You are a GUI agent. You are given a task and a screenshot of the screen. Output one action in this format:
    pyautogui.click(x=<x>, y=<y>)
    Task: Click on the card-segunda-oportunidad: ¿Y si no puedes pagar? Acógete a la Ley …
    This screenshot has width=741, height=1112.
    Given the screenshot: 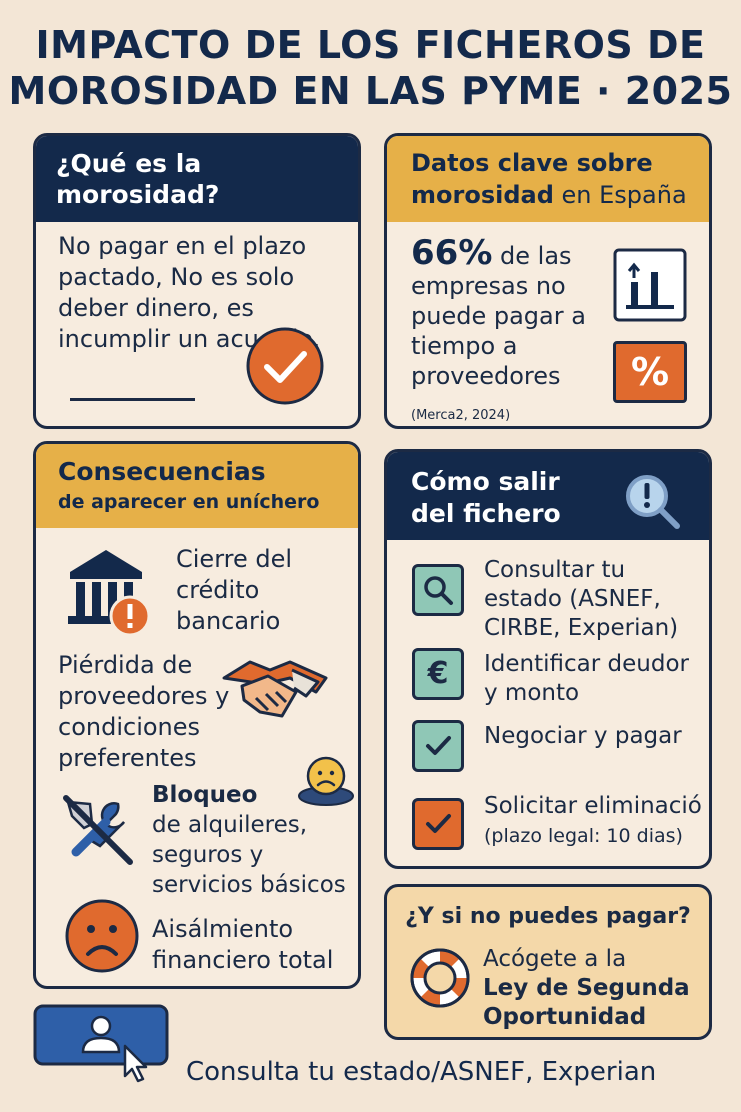 What is the action you would take?
    pyautogui.click(x=548, y=962)
    